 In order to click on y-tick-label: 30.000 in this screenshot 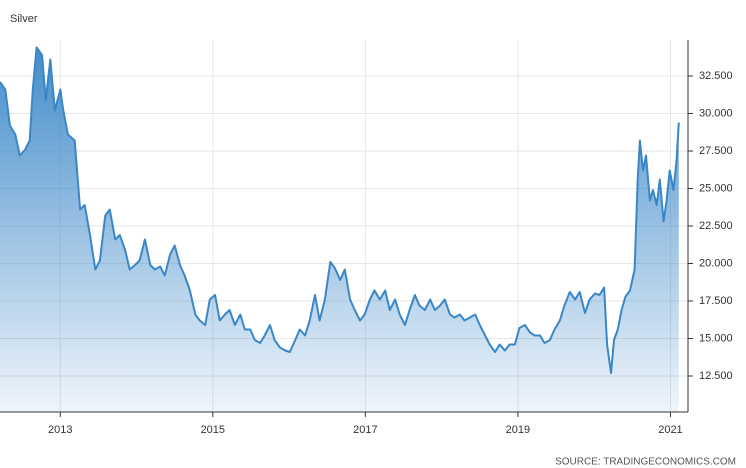, I will do `click(716, 113)`.